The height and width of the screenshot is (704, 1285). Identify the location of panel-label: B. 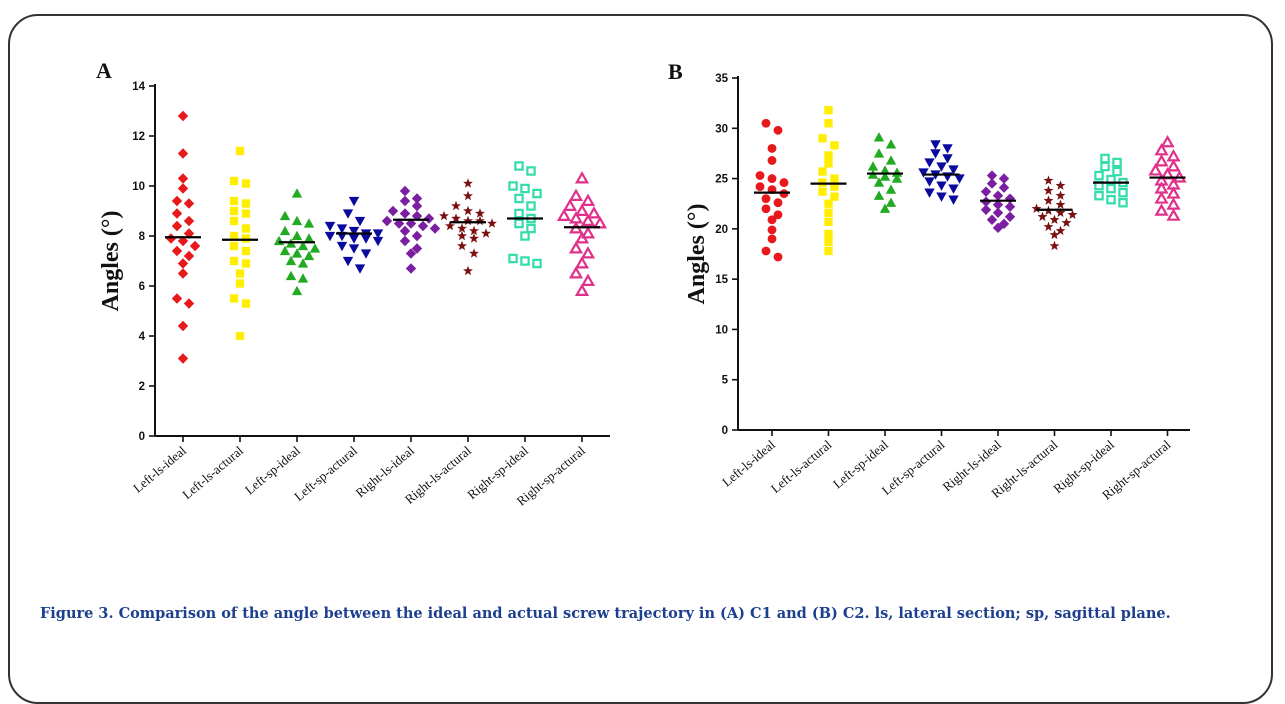
(675, 71).